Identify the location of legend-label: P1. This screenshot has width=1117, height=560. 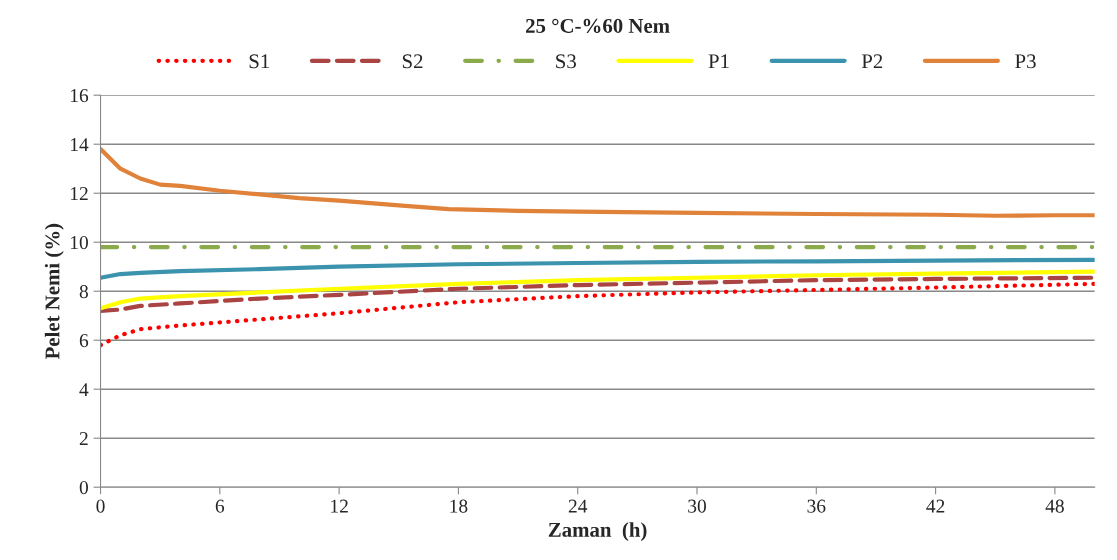
(718, 61).